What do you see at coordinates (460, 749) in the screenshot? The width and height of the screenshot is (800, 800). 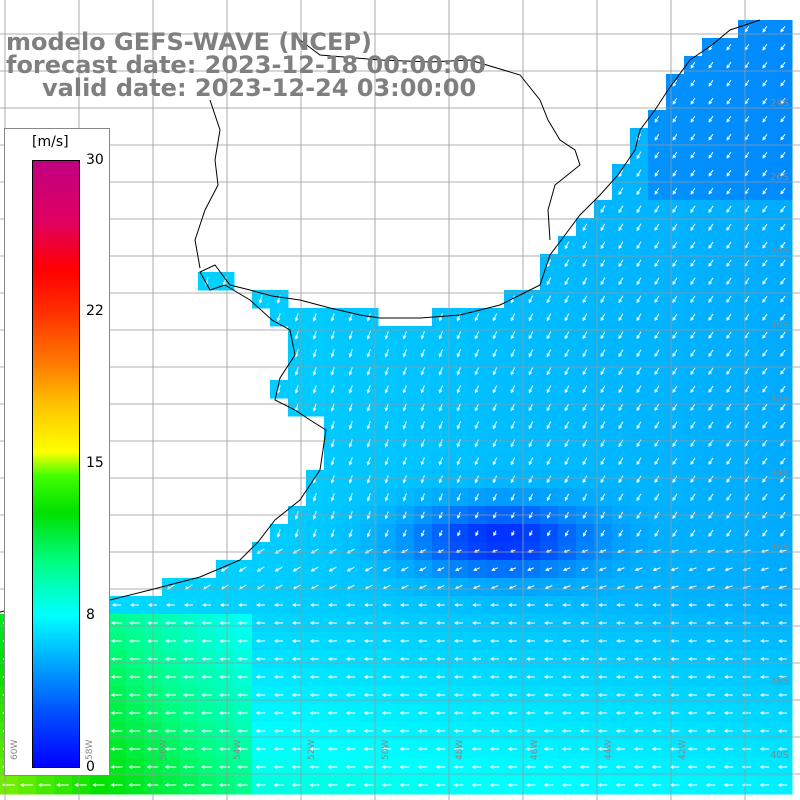 I see `lon-label-48w: 48W` at bounding box center [460, 749].